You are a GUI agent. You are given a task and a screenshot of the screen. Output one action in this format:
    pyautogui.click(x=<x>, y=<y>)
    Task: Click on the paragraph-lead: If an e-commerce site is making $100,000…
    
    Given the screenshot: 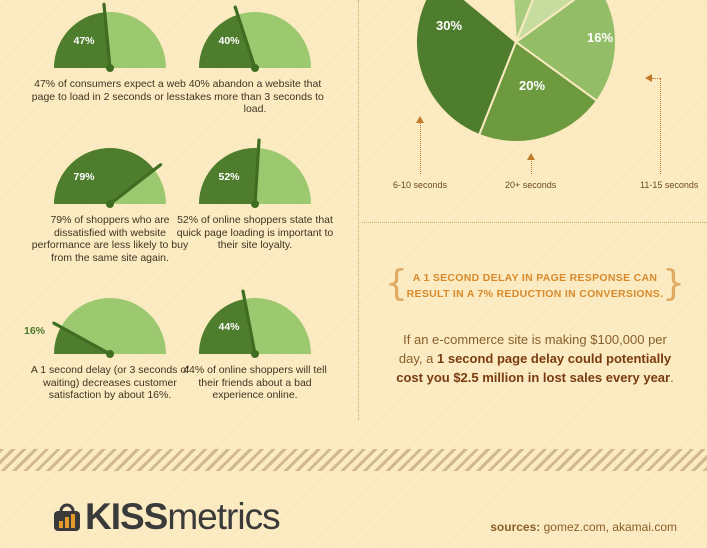 What is the action you would take?
    pyautogui.click(x=532, y=349)
    